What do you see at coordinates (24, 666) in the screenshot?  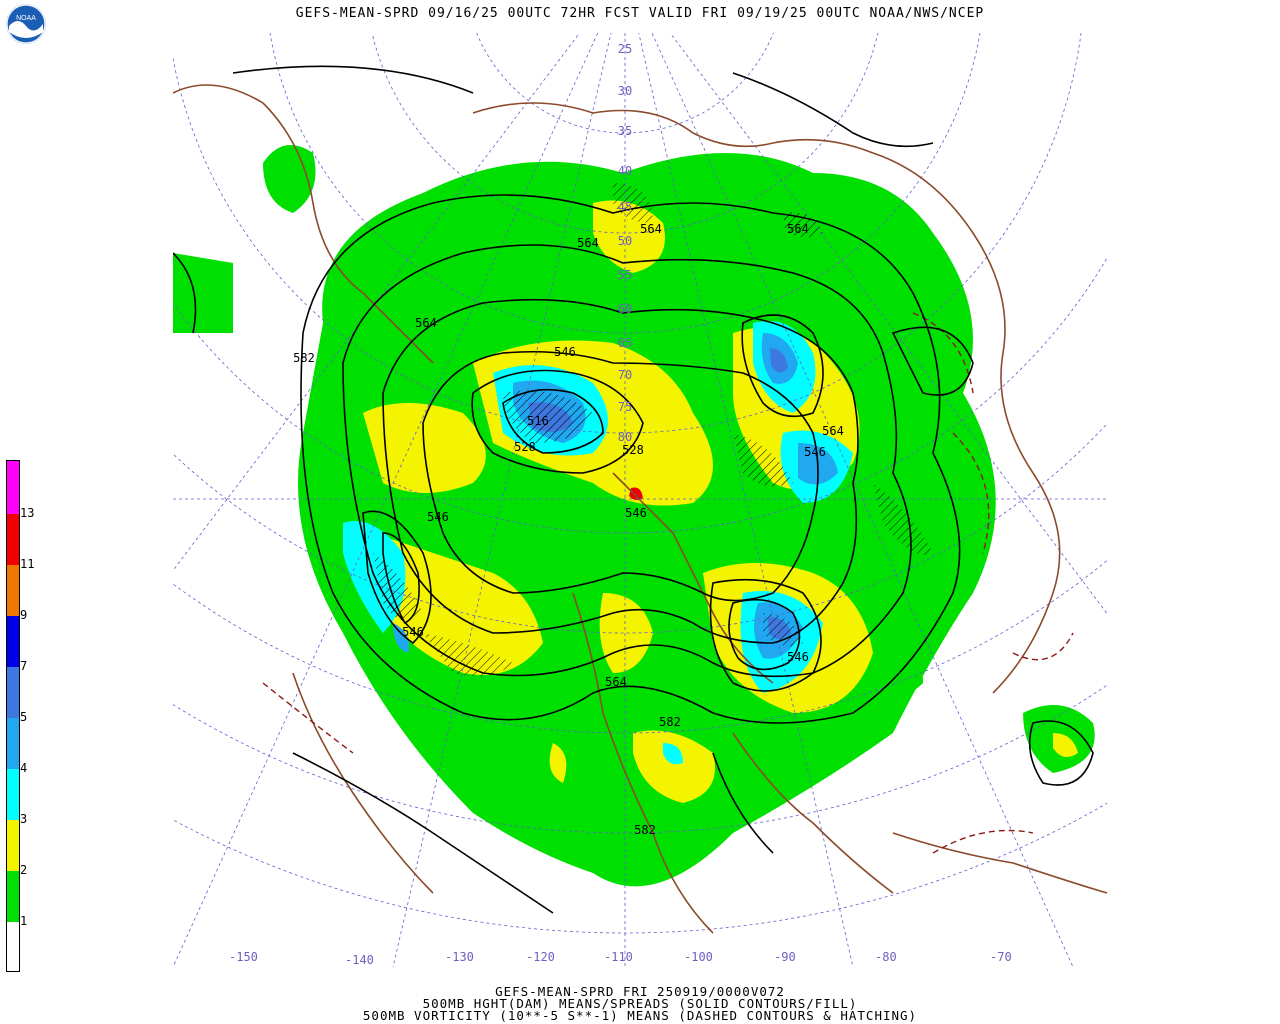 I see `colorbar-label: 7` at bounding box center [24, 666].